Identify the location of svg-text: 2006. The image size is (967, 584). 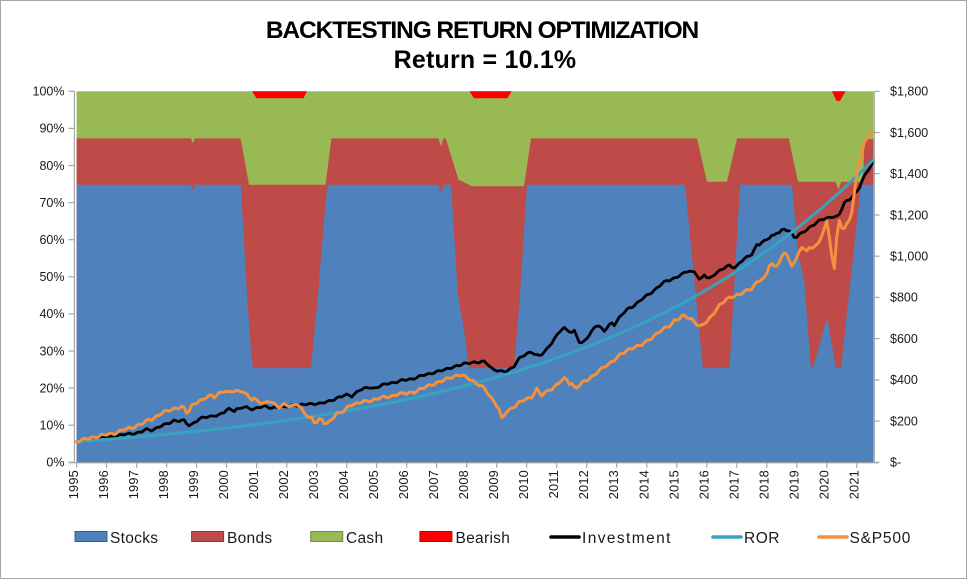
(403, 484).